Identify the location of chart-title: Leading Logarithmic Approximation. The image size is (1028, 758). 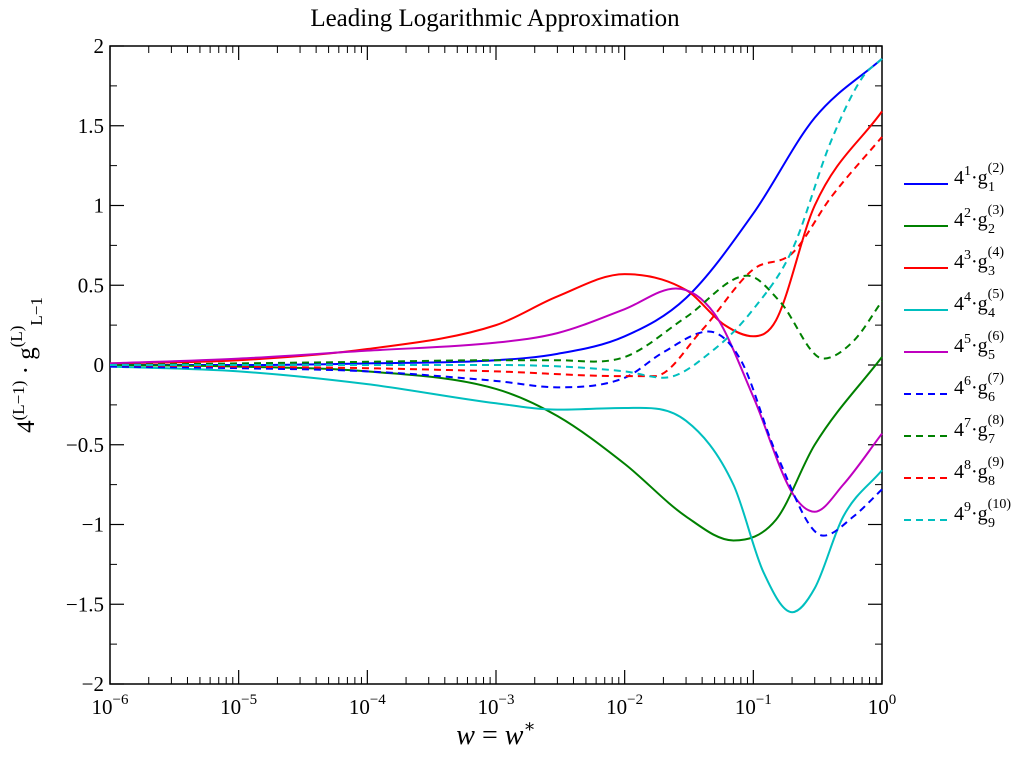
(495, 18).